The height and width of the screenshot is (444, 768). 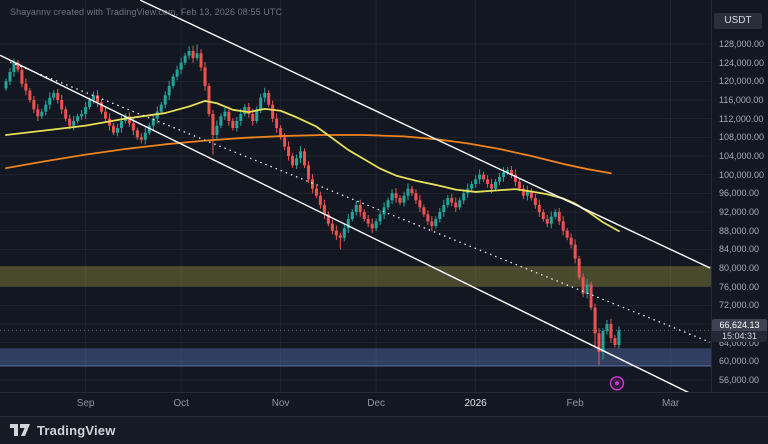 I want to click on currency-unit-button: USDT, so click(x=738, y=21).